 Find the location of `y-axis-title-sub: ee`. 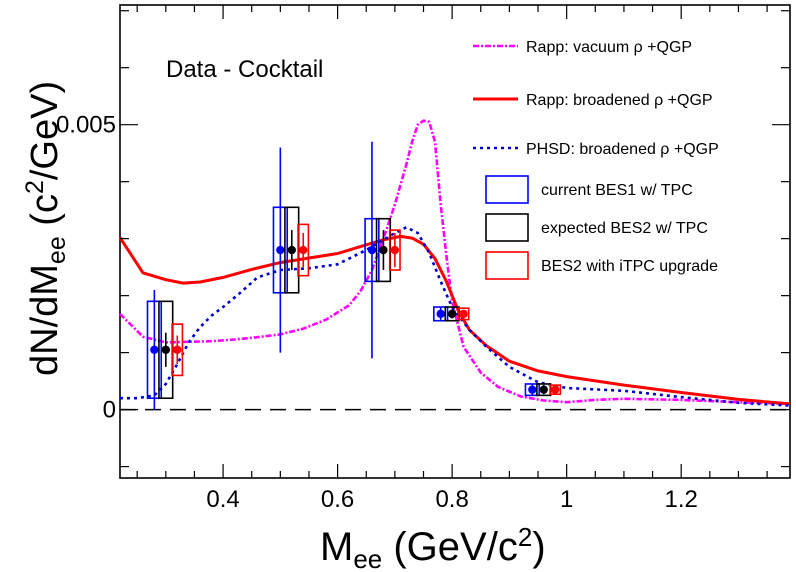

y-axis-title-sub: ee is located at coordinates (57, 250).